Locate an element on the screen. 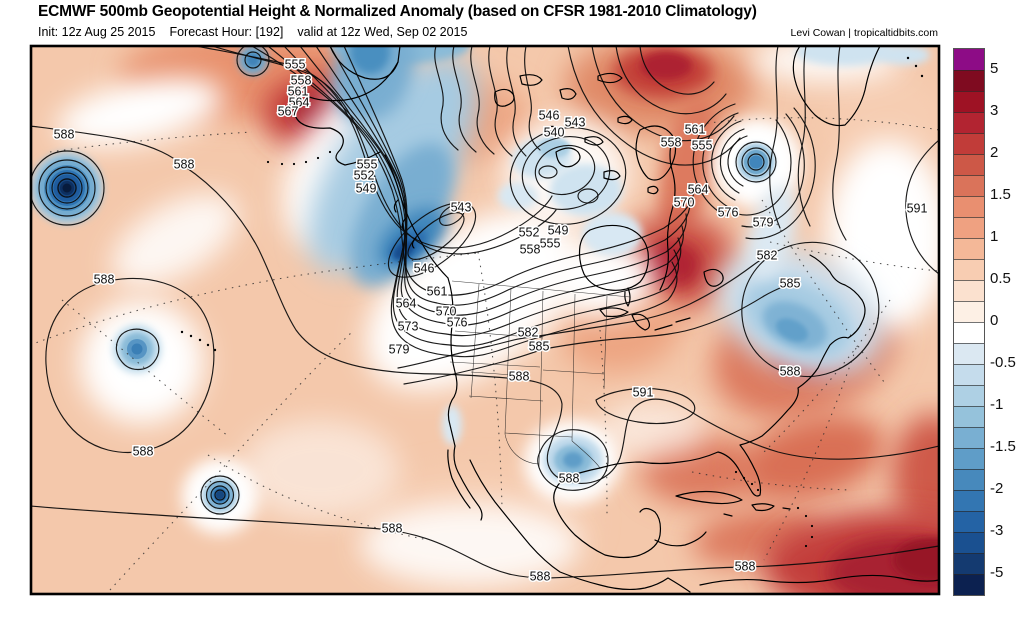  colorbar-tick-label: -1.5 is located at coordinates (1003, 447).